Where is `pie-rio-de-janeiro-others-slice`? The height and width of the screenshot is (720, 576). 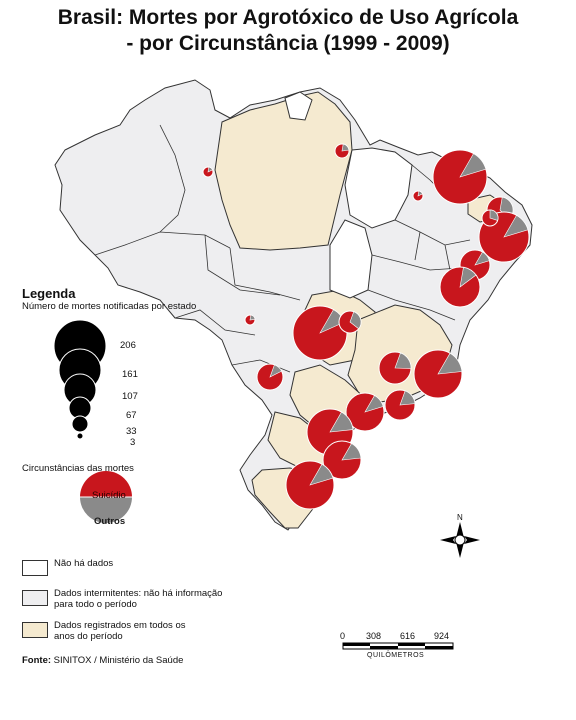
pie-rio-de-janeiro-others-slice is located at coordinates (407, 398).